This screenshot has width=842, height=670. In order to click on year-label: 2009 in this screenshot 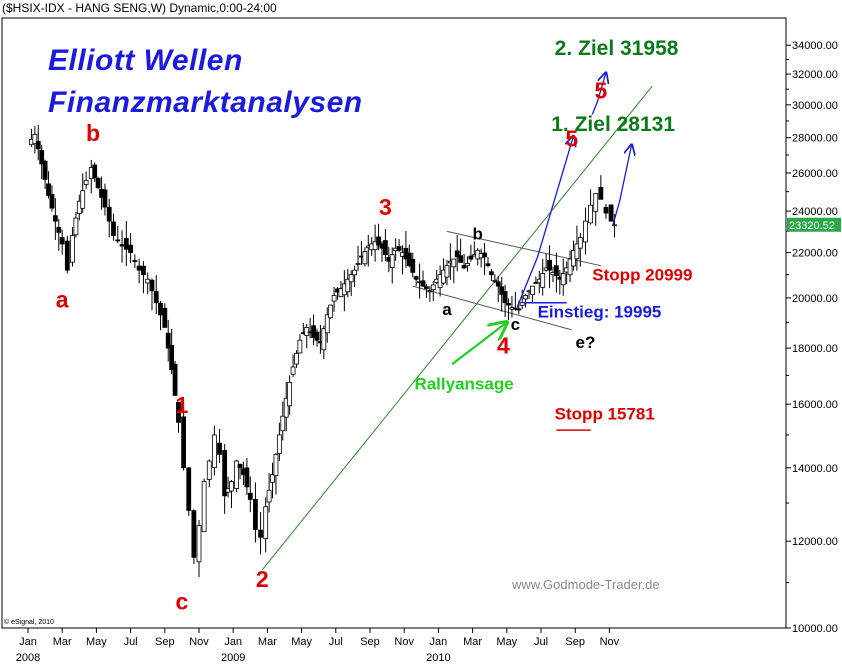, I will do `click(233, 658)`.